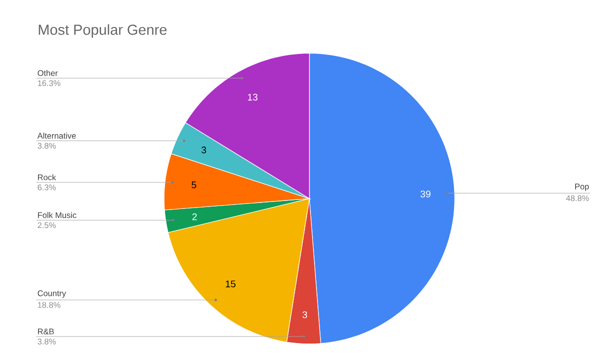 This screenshot has height=359, width=600. I want to click on slice-label: R&B, so click(46, 331).